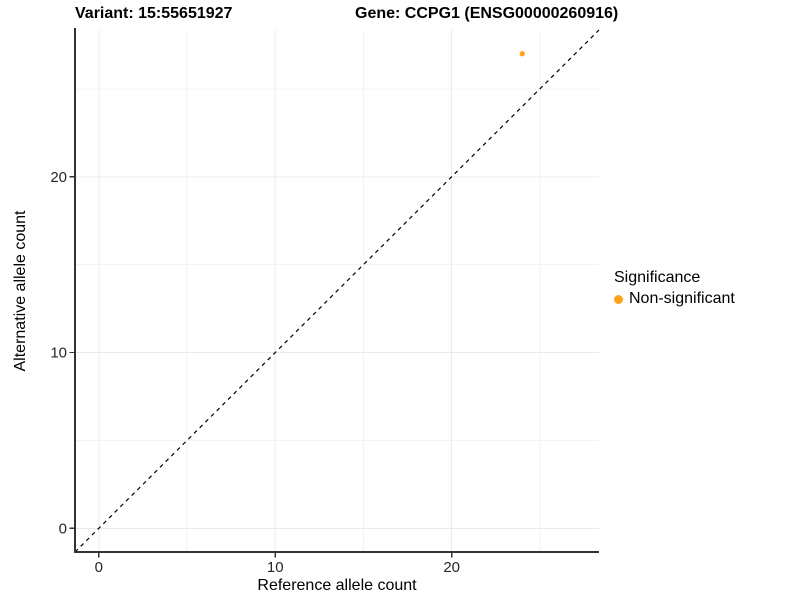  I want to click on legend-point-icon, so click(618, 299).